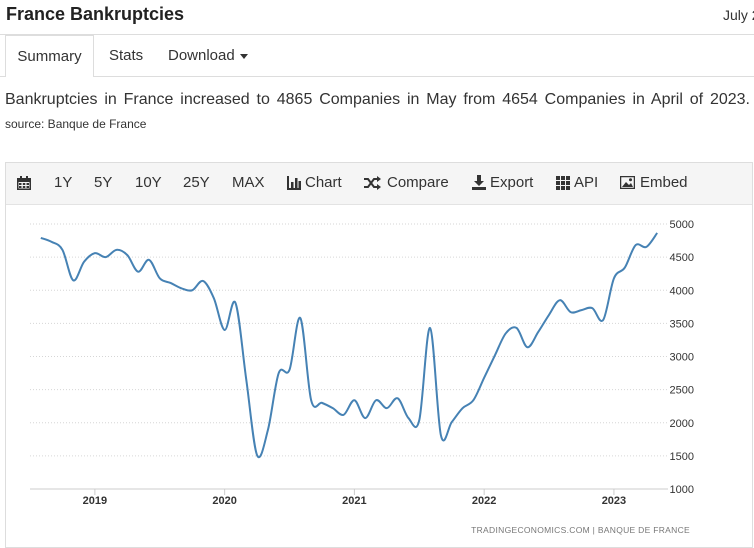 The image size is (754, 548). I want to click on y-tick-label: 5000, so click(682, 225).